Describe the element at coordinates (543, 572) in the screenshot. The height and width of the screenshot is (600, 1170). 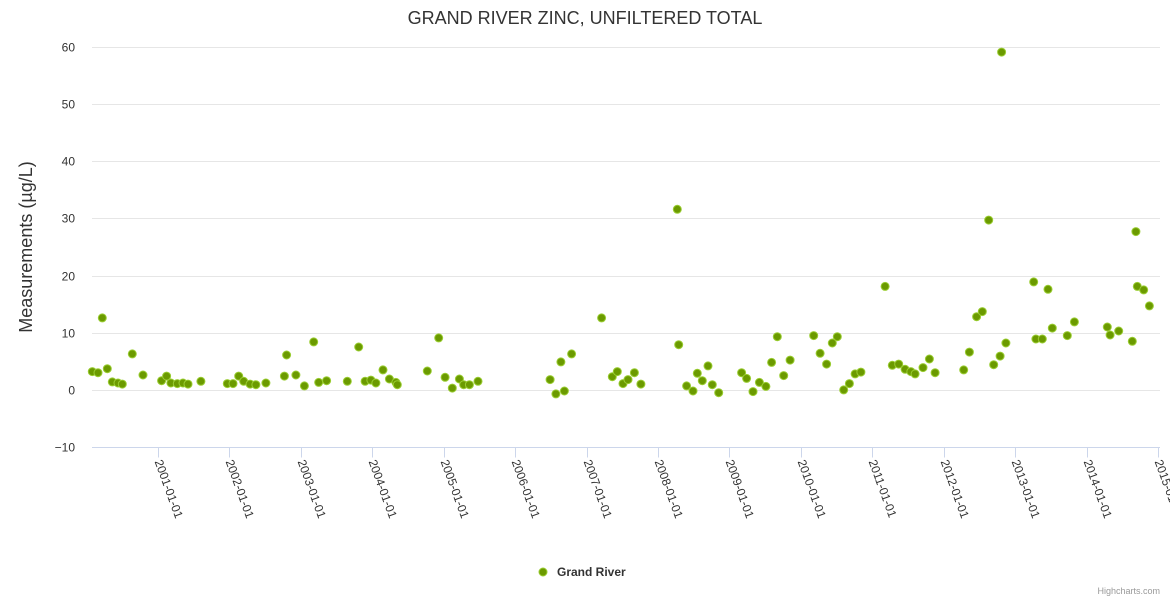
I see `legend-marker` at that location.